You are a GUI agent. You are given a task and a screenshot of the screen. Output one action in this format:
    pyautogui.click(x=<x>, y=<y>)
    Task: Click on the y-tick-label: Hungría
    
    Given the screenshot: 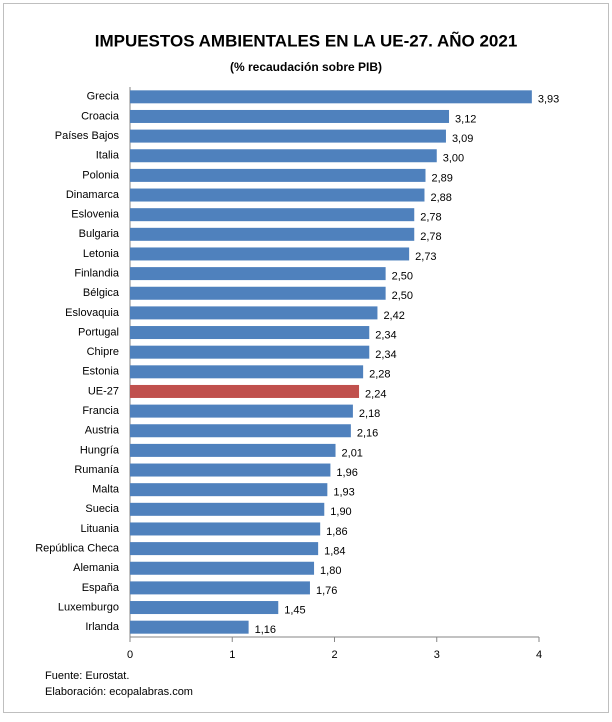 What is the action you would take?
    pyautogui.click(x=100, y=450)
    